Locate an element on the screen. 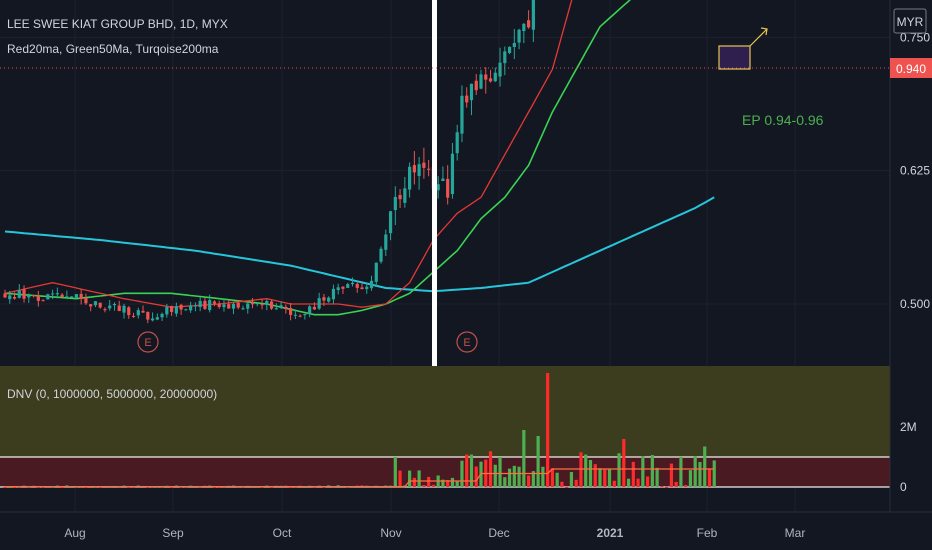 This screenshot has width=932, height=550. price-tick: 0.750 is located at coordinates (915, 37).